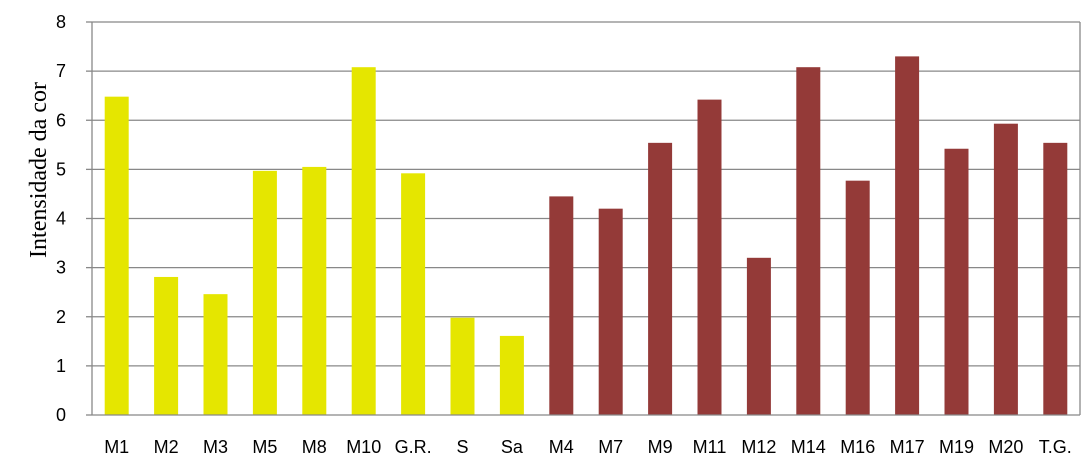  I want to click on y-tick-labels: 0 1 2 3 4 5 6 7 8, so click(61, 218).